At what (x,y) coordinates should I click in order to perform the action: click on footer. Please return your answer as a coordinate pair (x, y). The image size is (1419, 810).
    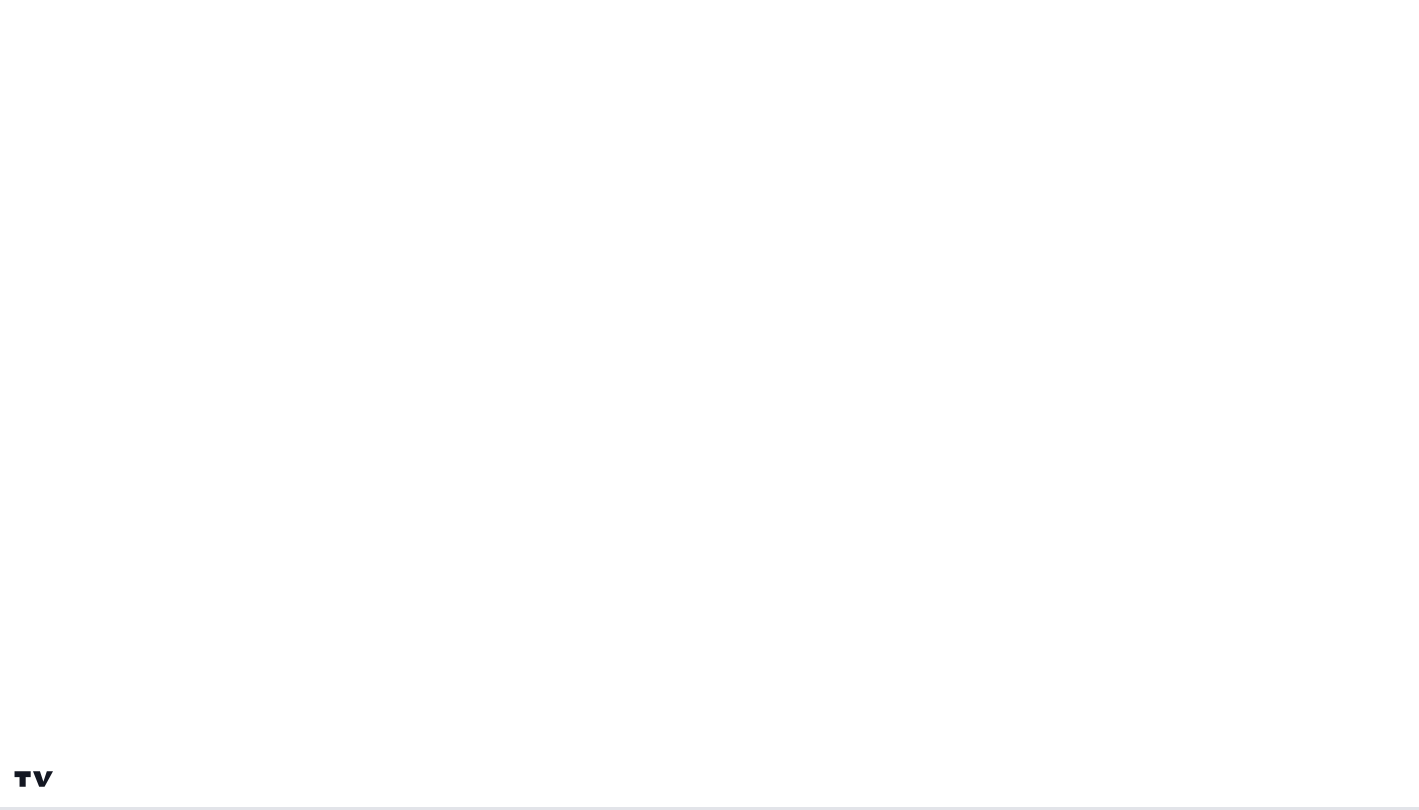
    Looking at the image, I should click on (709, 778).